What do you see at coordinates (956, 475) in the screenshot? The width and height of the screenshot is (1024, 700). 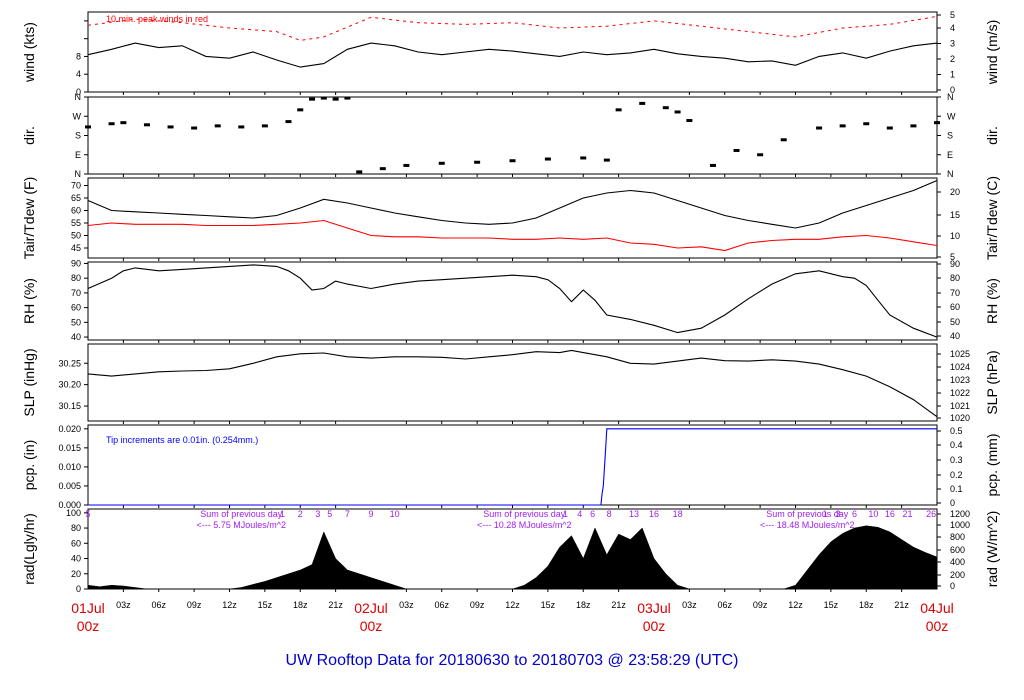 I see `ytick-label-right: 0.2` at bounding box center [956, 475].